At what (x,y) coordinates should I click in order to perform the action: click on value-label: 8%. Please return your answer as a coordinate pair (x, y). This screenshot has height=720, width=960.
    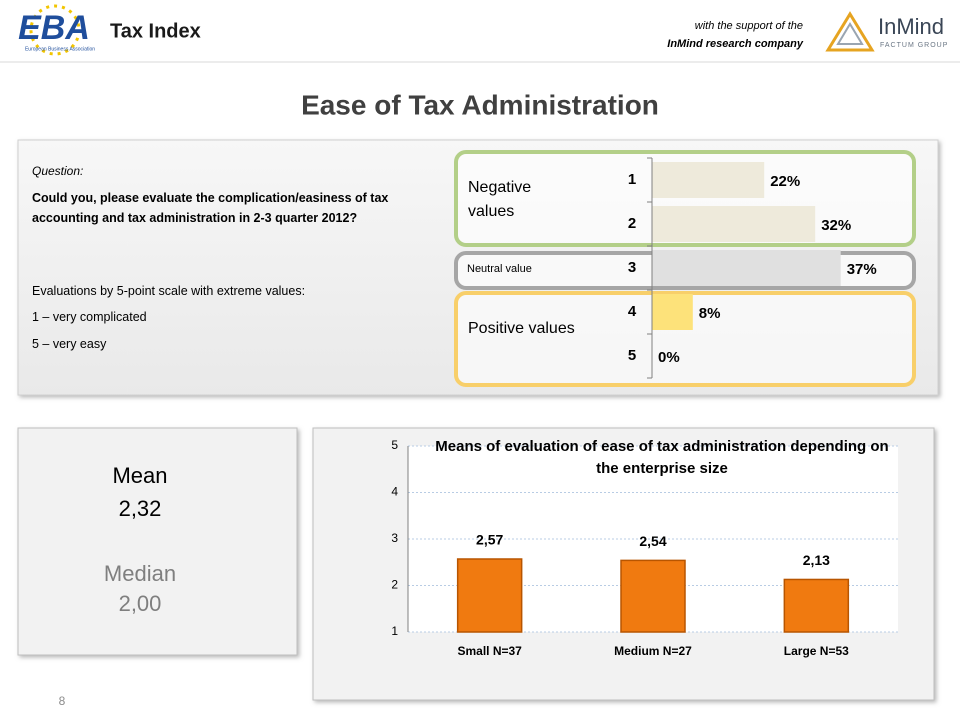
    Looking at the image, I should click on (710, 313).